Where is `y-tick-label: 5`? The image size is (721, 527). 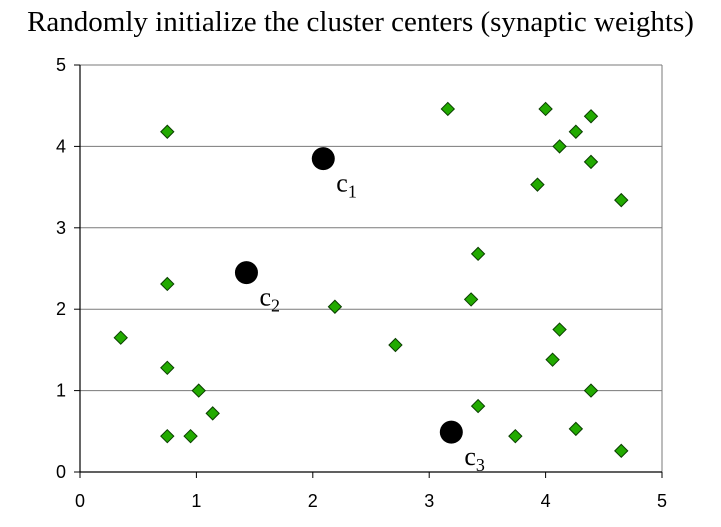 y-tick-label: 5 is located at coordinates (61, 65).